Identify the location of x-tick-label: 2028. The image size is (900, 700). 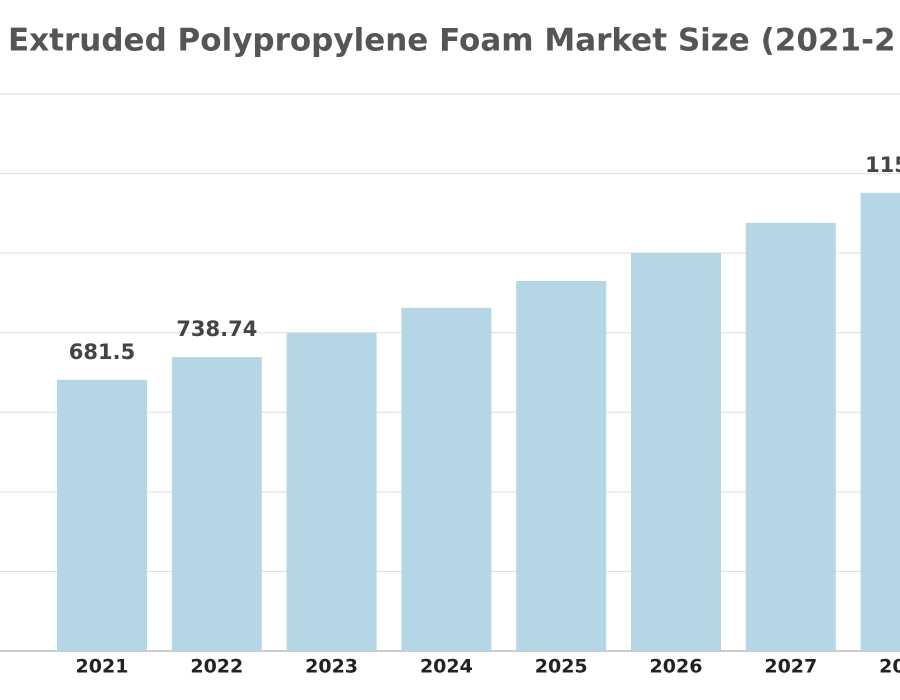
(889, 667).